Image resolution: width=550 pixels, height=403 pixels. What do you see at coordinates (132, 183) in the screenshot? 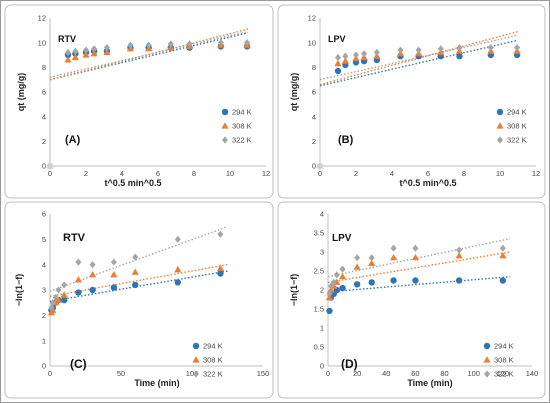
I see `x-axis-label: t^0.5 min^0.5` at bounding box center [132, 183].